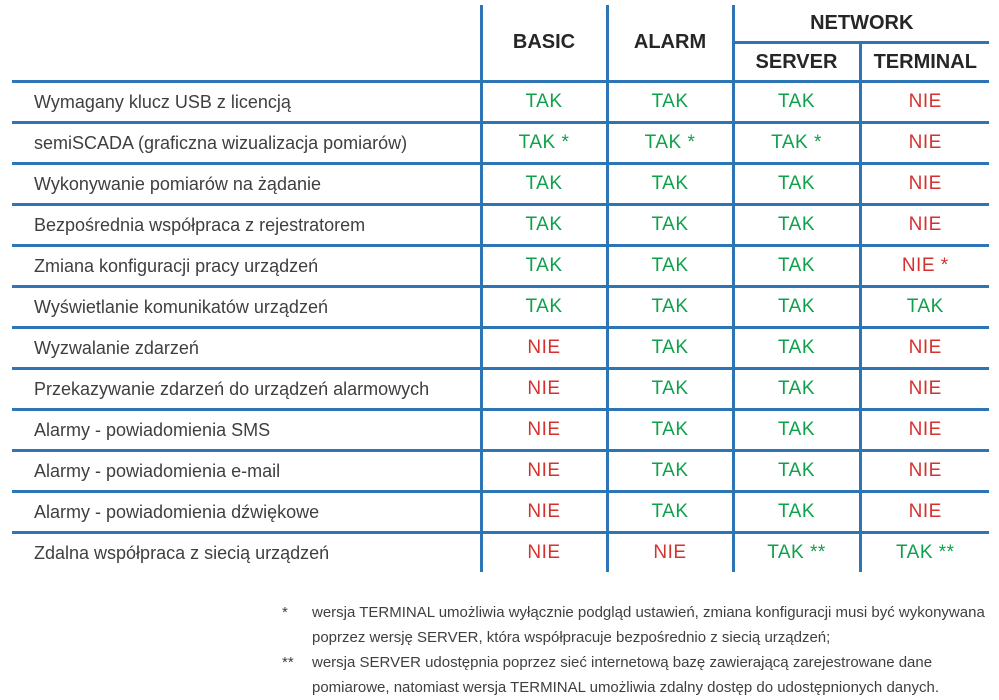 The height and width of the screenshot is (700, 999). I want to click on table-header: BASIC ALARM NETWORK SERVER TERMINAL, so click(501, 44).